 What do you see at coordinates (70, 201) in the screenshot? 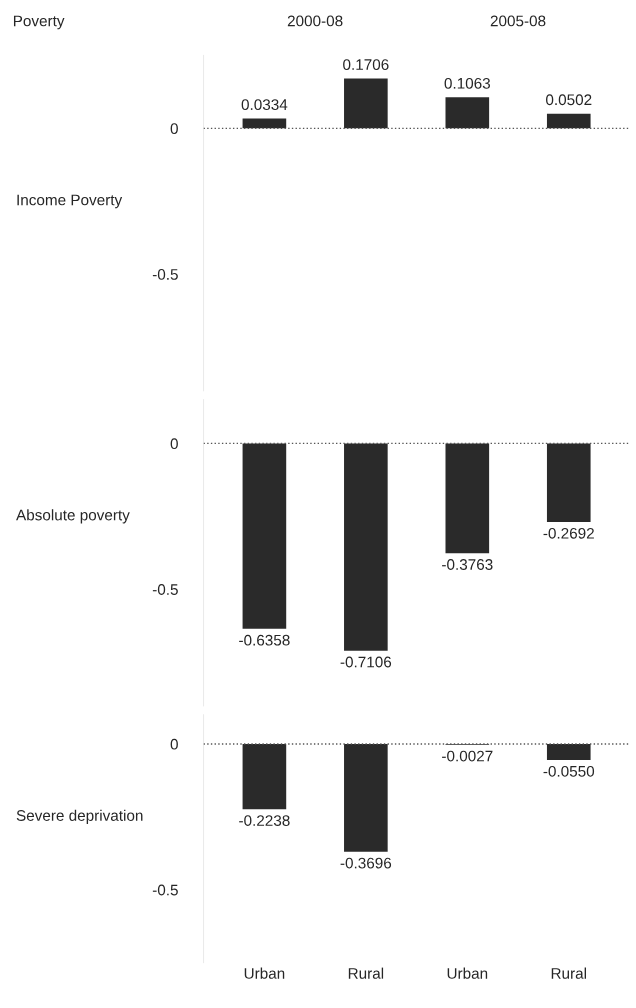
I see `y-axis-title: Income Poverty` at bounding box center [70, 201].